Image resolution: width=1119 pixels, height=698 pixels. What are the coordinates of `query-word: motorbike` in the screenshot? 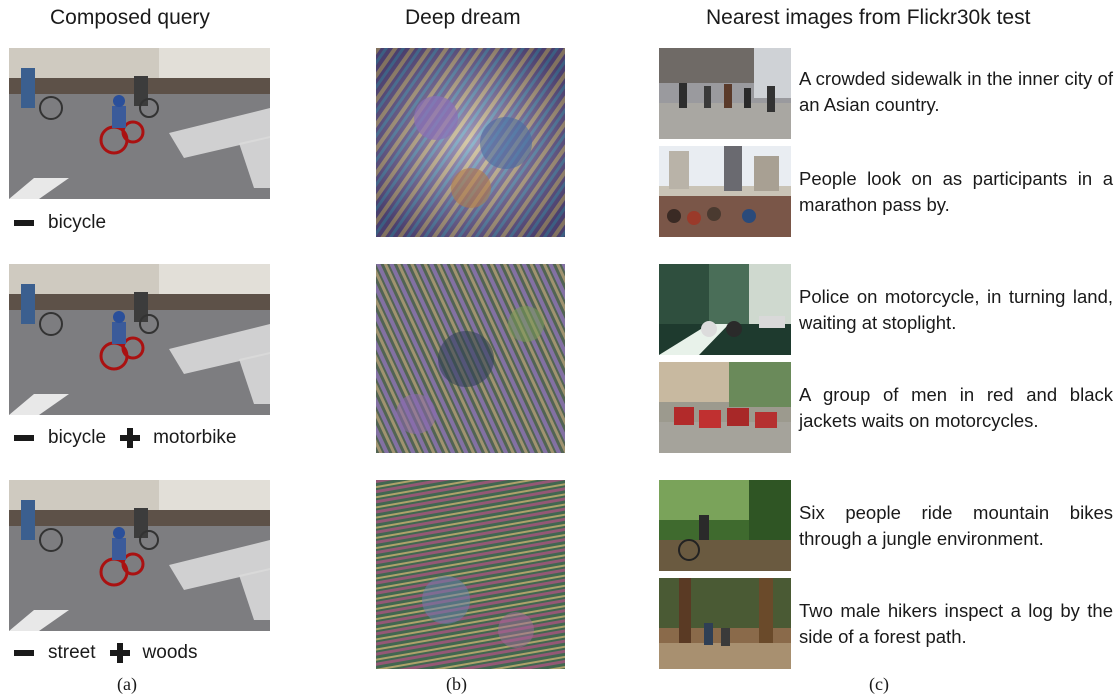 It's located at (195, 437).